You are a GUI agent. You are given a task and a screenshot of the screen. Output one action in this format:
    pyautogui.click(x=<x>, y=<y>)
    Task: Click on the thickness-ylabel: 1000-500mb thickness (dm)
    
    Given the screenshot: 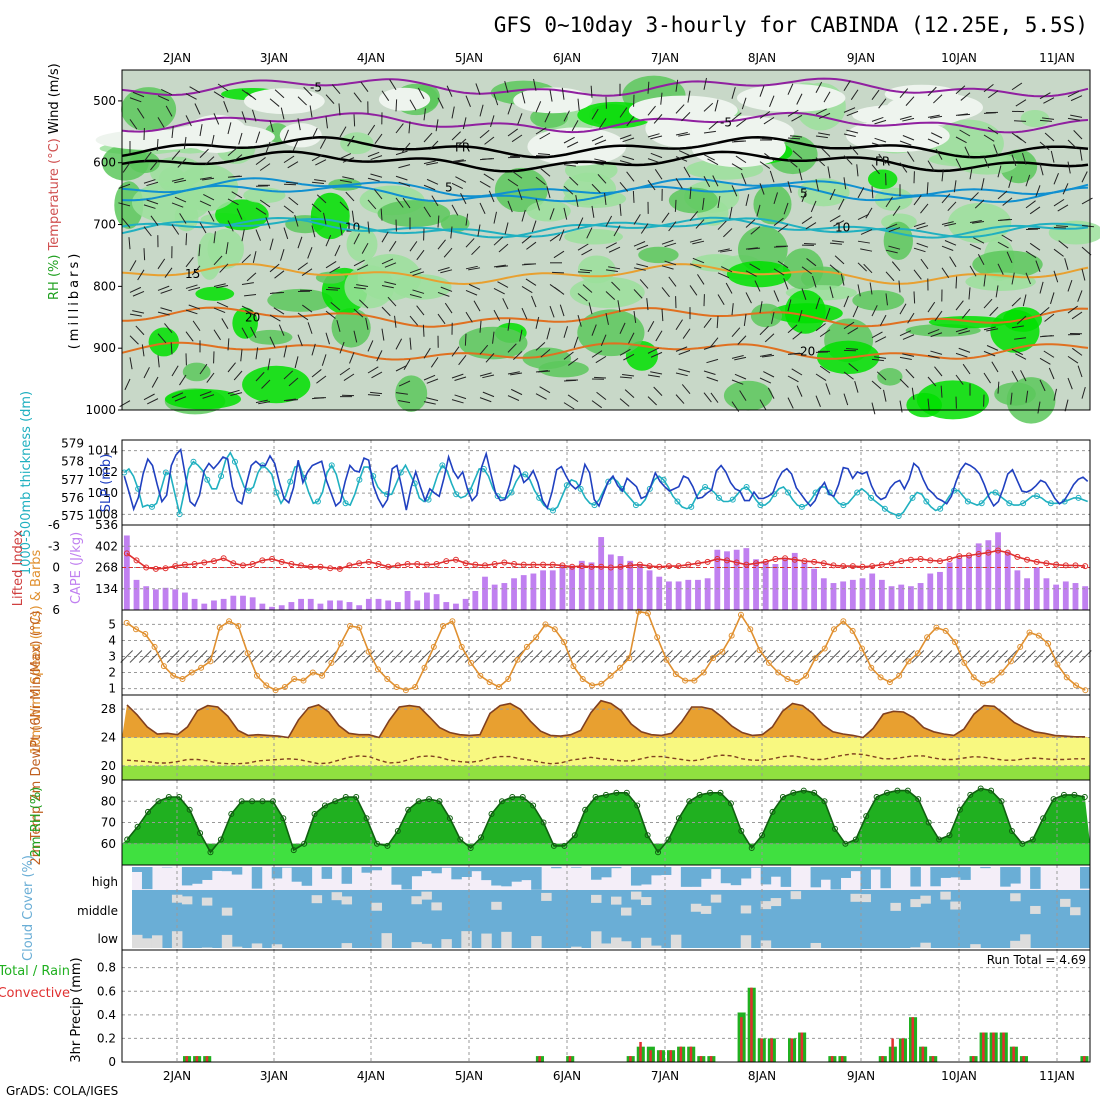 What is the action you would take?
    pyautogui.click(x=26, y=483)
    